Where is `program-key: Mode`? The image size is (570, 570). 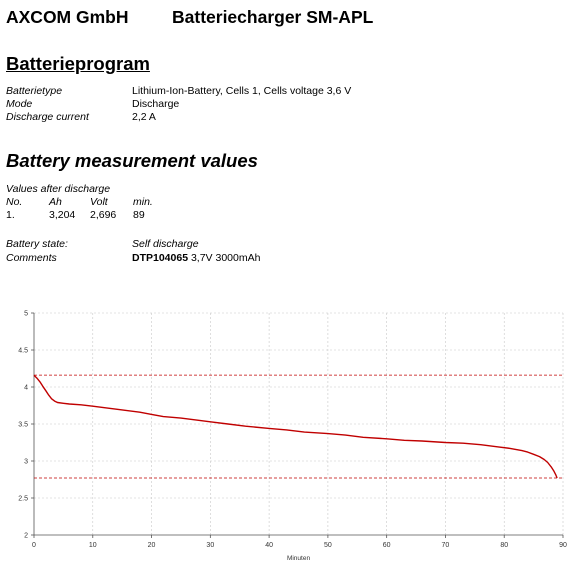 program-key: Mode is located at coordinates (19, 104).